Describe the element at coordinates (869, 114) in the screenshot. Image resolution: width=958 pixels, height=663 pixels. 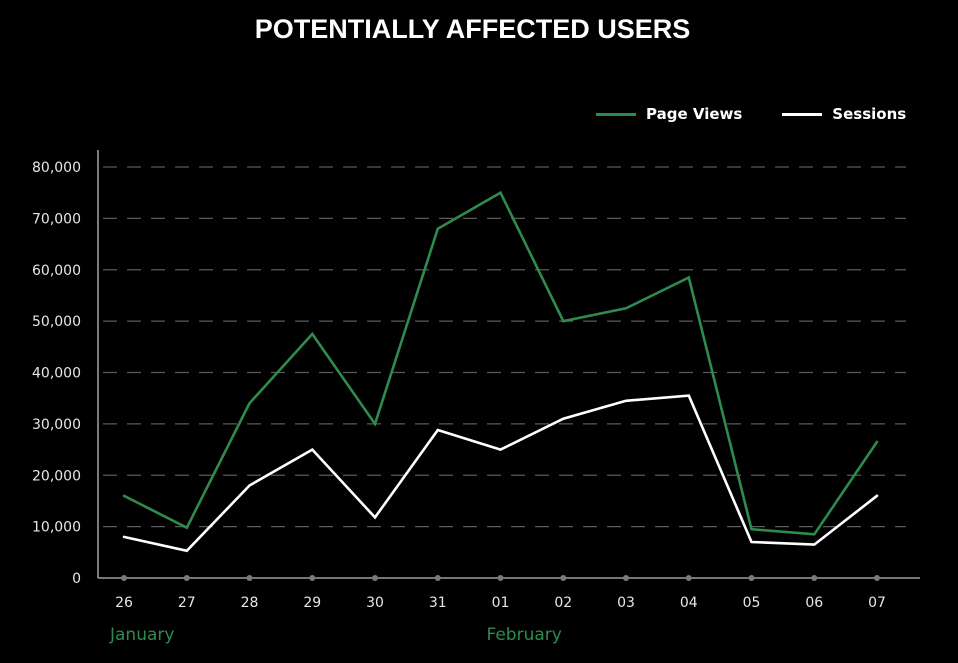
I see `legend-label-sessions: Sessions` at that location.